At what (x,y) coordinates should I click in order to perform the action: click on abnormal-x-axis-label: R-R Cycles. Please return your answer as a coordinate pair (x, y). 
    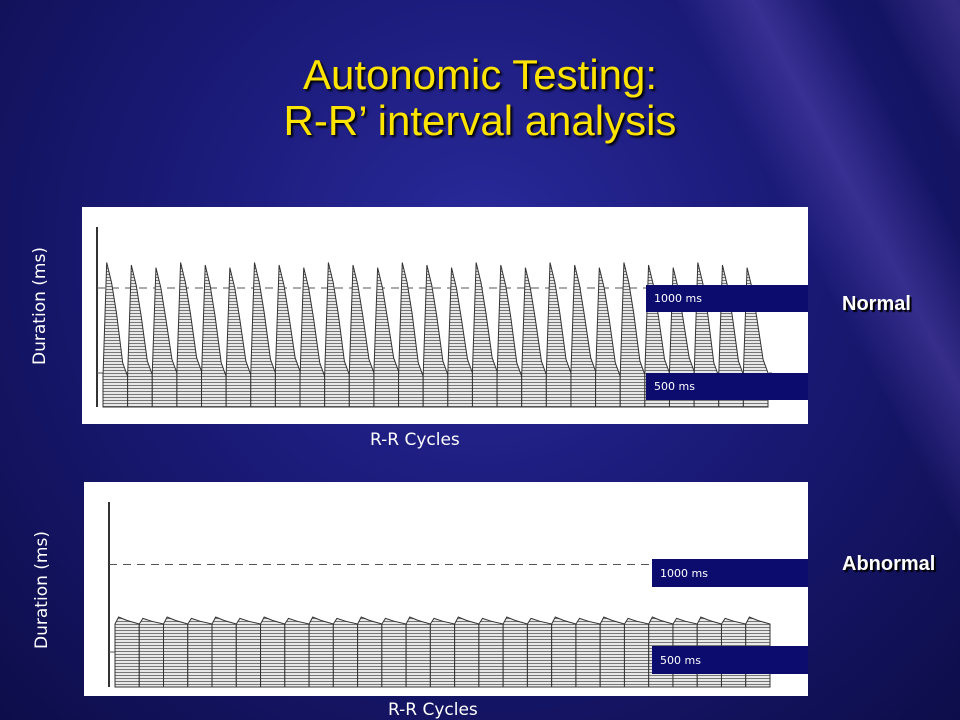
    Looking at the image, I should click on (433, 710).